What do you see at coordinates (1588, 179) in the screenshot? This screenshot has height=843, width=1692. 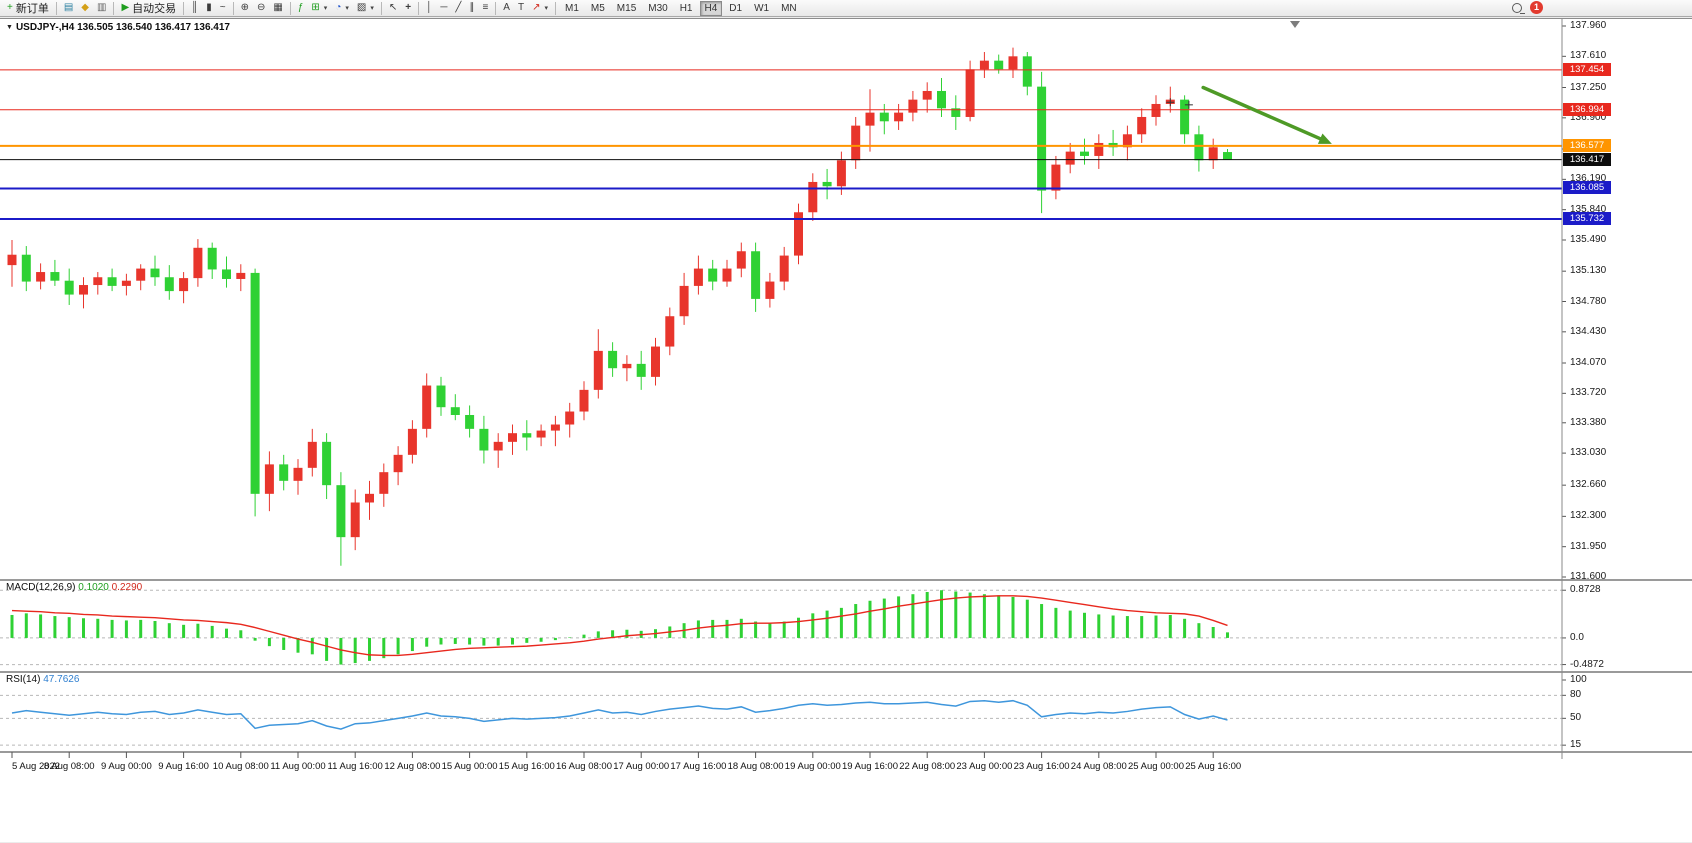 I see `price-tick-label: 136.190` at bounding box center [1588, 179].